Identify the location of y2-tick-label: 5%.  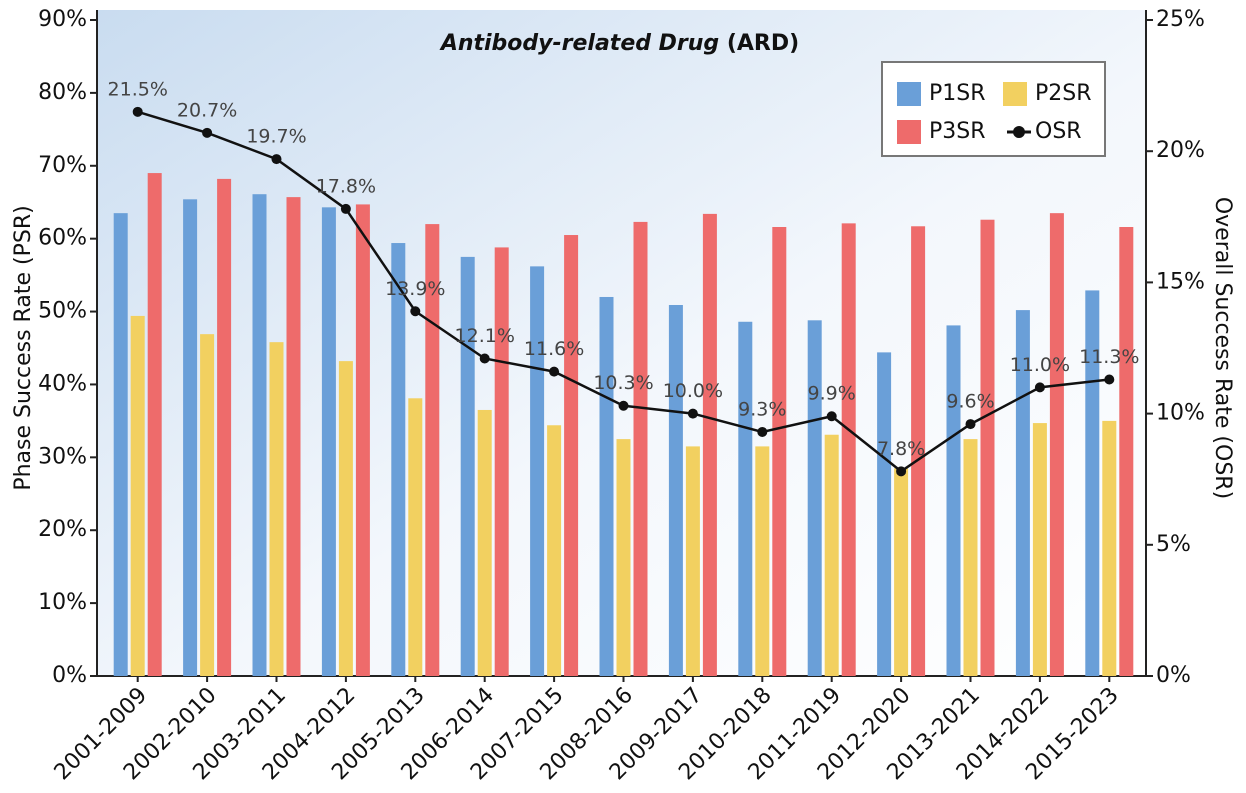
(1173, 544).